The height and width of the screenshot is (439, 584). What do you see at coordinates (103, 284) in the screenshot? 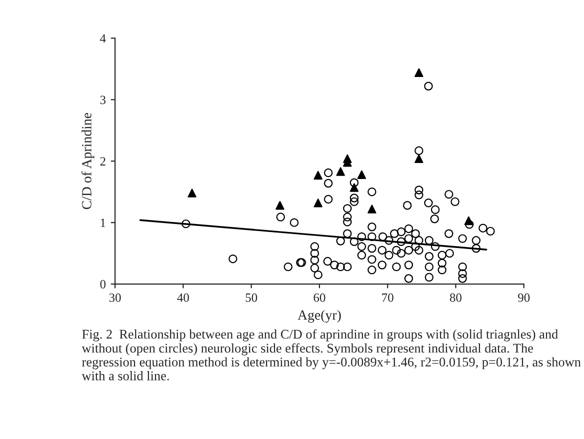
I see `y-tick-label: 0` at bounding box center [103, 284].